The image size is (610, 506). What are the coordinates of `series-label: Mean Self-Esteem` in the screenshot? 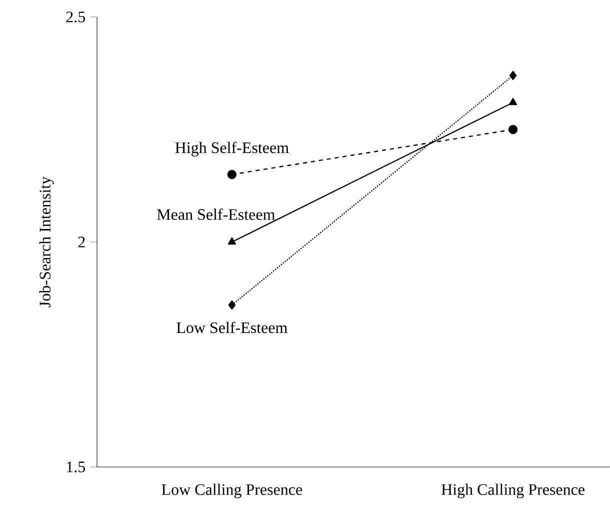 It's located at (216, 214).